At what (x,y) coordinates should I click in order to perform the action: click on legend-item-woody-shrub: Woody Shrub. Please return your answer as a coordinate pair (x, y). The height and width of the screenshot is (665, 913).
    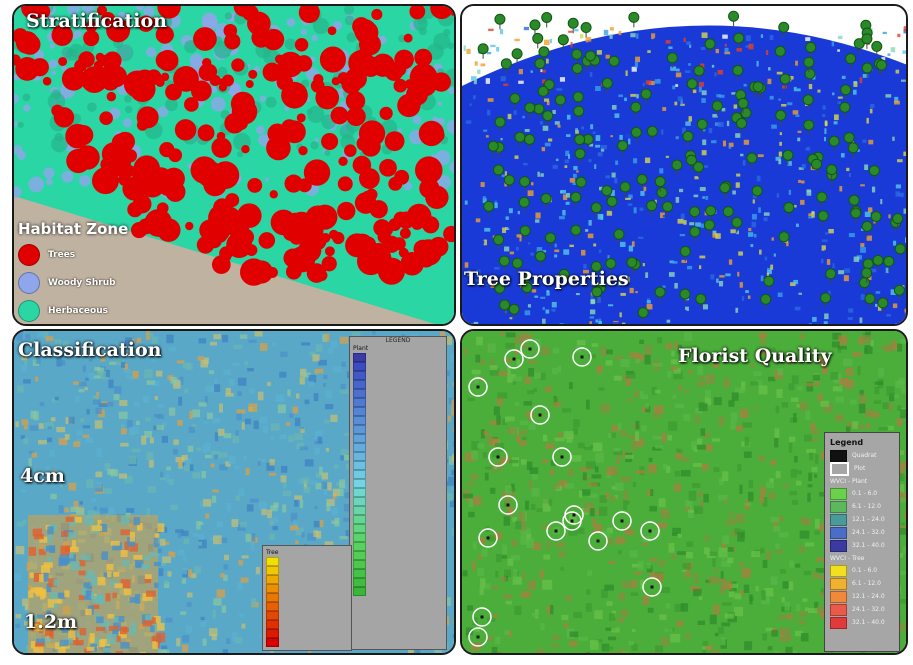
    Looking at the image, I should click on (93, 283).